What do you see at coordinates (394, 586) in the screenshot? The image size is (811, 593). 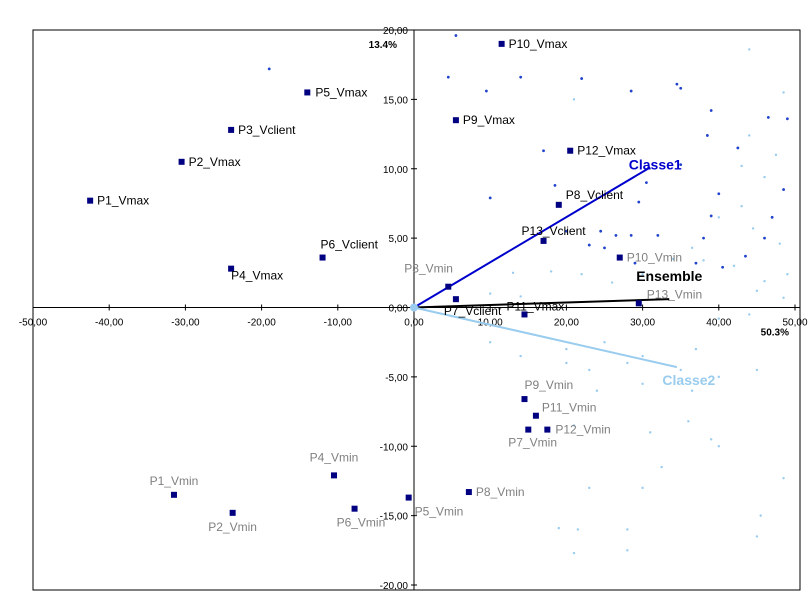 I see `y-tick-label: -20,00` at bounding box center [394, 586].